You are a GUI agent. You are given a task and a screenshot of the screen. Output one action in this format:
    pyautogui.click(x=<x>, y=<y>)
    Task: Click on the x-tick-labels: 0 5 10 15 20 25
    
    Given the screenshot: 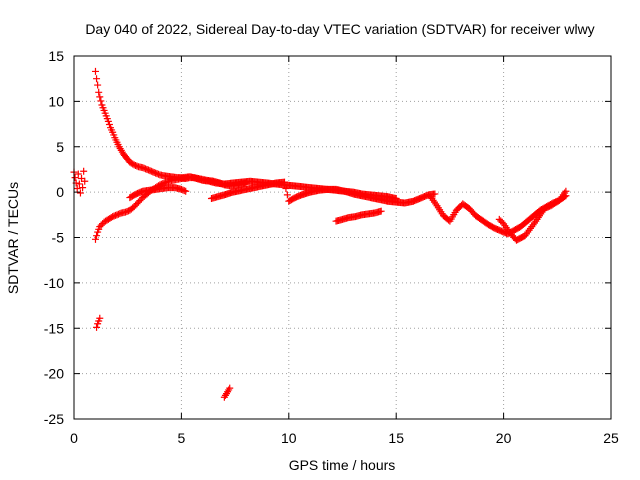 What is the action you would take?
    pyautogui.click(x=344, y=438)
    